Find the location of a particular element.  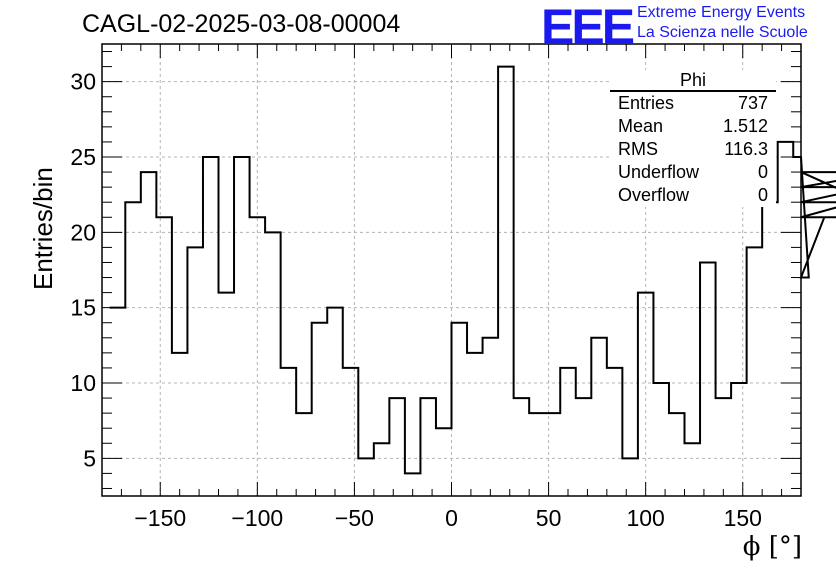

stats-label: Underflow is located at coordinates (659, 172).